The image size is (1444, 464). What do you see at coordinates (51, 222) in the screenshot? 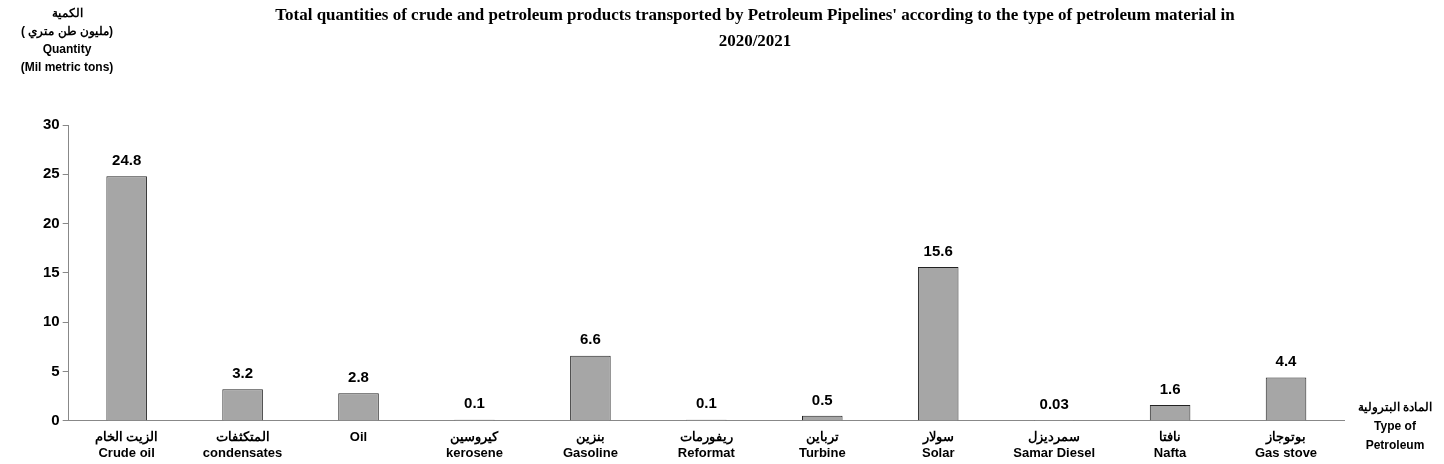
I see `y-tick-label: 20` at bounding box center [51, 222].